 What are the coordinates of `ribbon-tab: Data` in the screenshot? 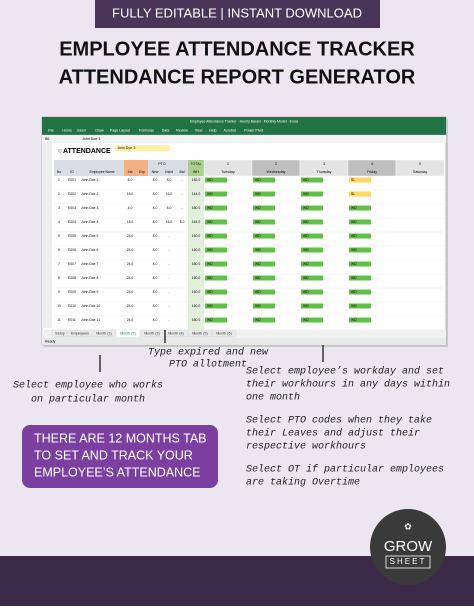 It's located at (166, 130).